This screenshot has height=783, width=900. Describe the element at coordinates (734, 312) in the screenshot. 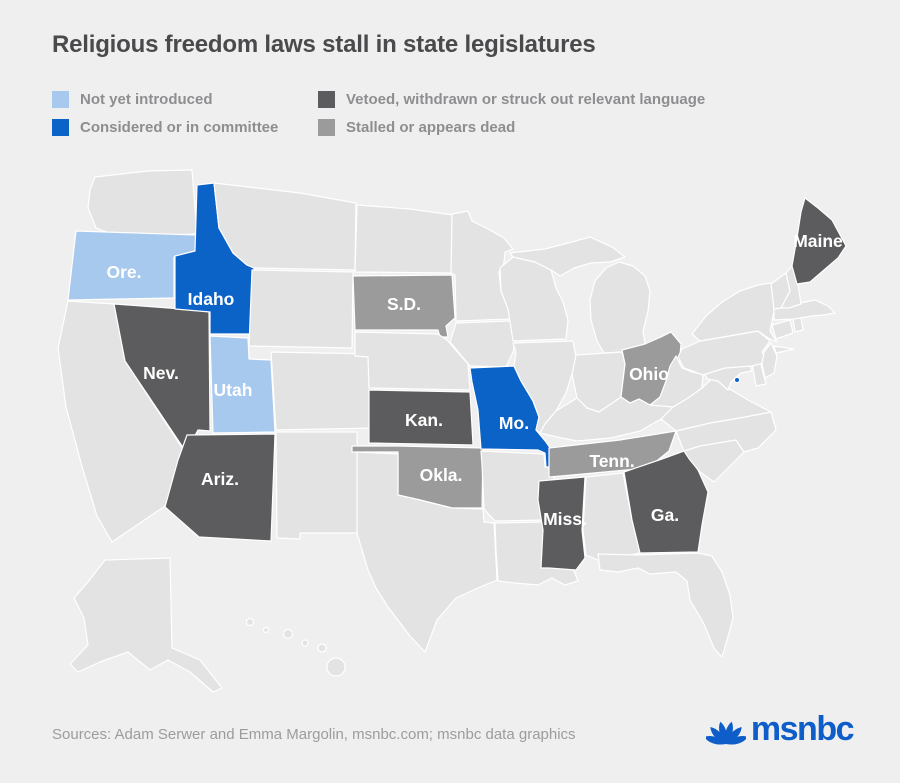

I see `state-ny` at that location.